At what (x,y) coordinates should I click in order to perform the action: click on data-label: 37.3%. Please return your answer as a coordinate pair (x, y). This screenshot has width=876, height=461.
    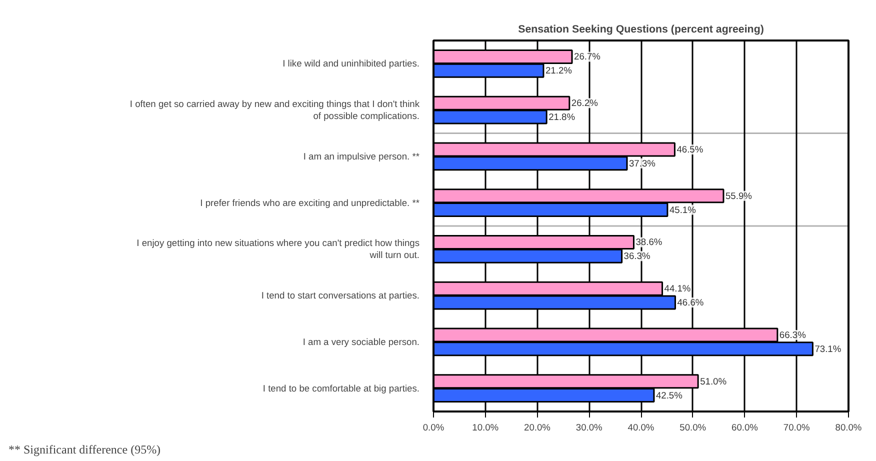
    Looking at the image, I should click on (642, 163).